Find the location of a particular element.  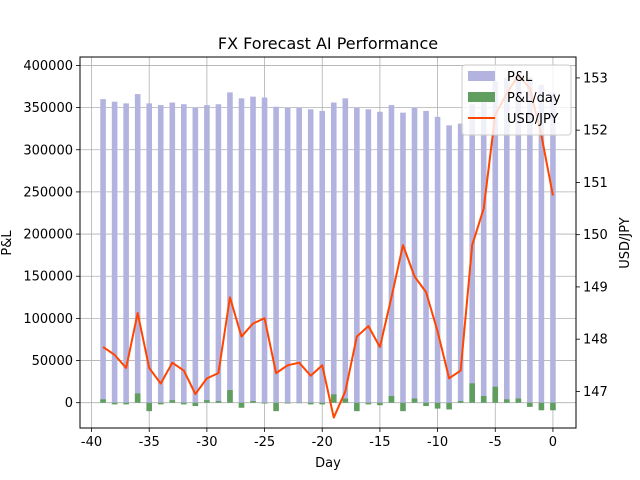

x-axis-title: Day is located at coordinates (328, 463).